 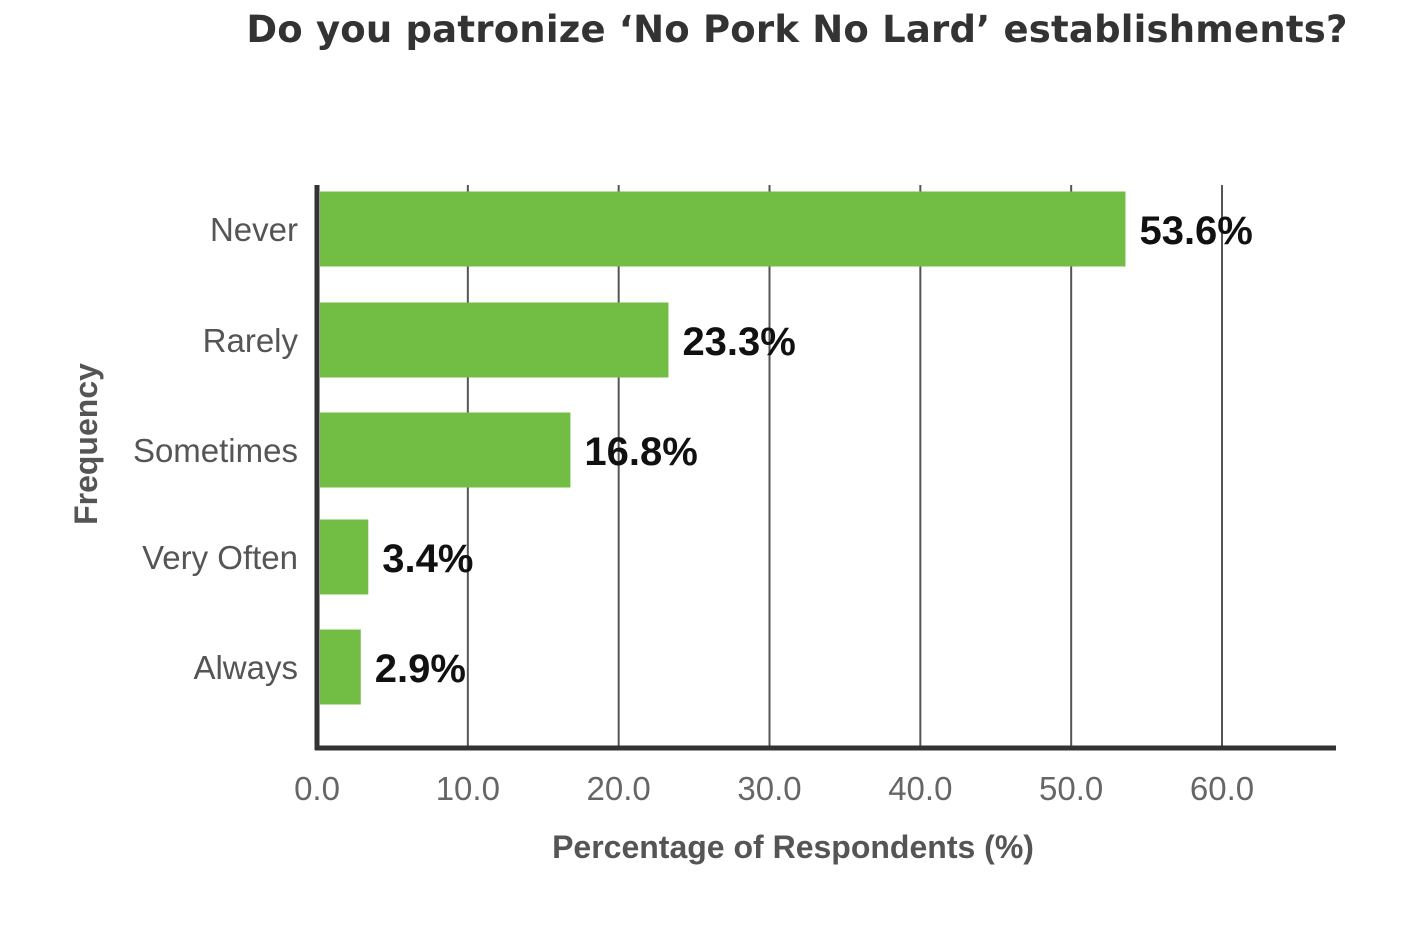 What do you see at coordinates (245, 667) in the screenshot?
I see `category-label: Always` at bounding box center [245, 667].